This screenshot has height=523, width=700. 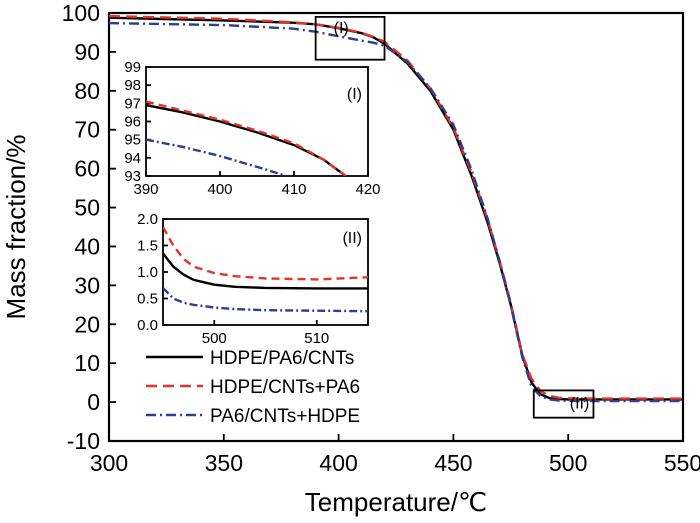 I want to click on inset-y-tick-label: 2.0, so click(x=147, y=219).